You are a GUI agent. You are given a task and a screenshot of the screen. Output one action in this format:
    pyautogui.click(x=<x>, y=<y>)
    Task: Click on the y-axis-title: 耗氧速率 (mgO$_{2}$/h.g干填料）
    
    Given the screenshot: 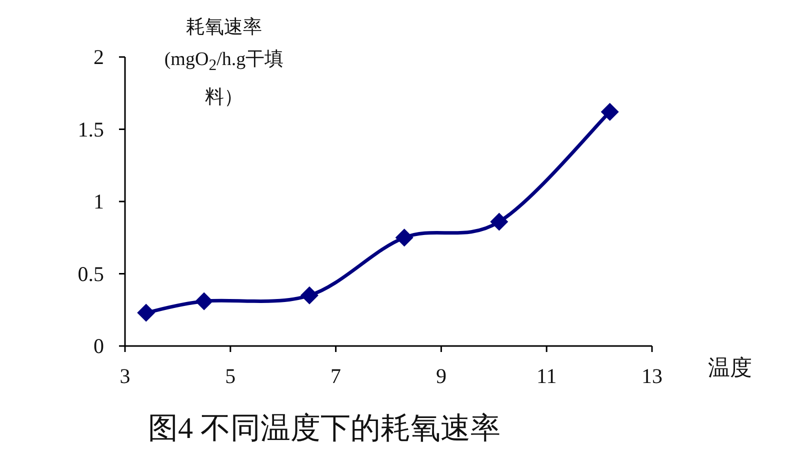 What is the action you would take?
    pyautogui.click(x=224, y=63)
    